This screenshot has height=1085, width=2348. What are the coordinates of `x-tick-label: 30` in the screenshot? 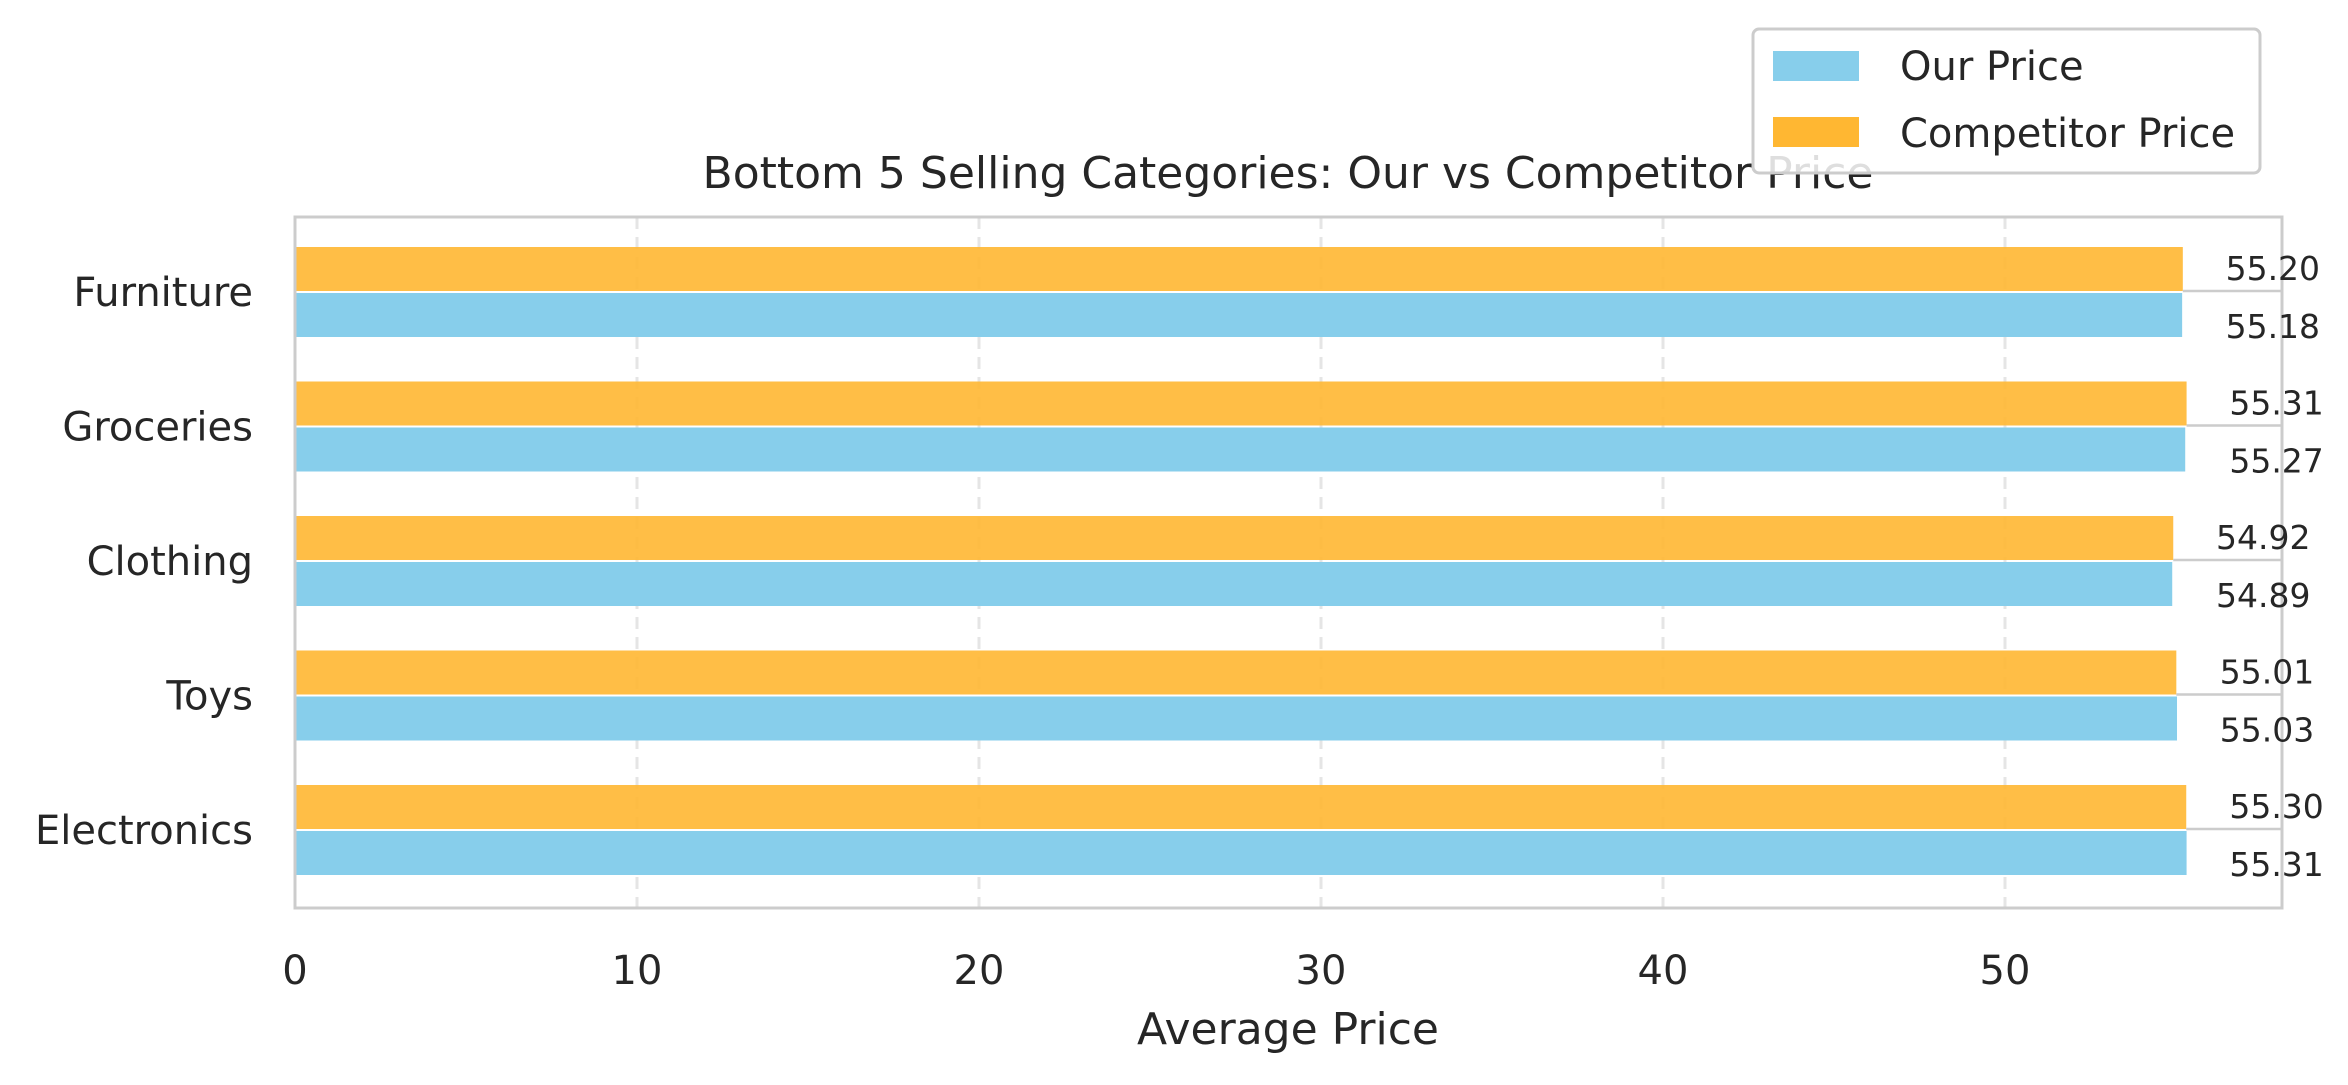 It's located at (1321, 971).